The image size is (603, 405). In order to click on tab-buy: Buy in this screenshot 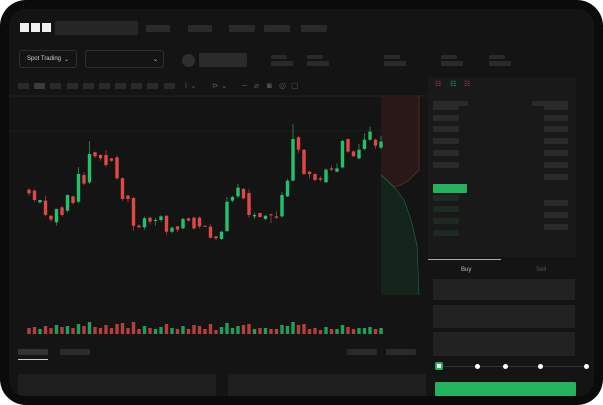, I will do `click(466, 270)`.